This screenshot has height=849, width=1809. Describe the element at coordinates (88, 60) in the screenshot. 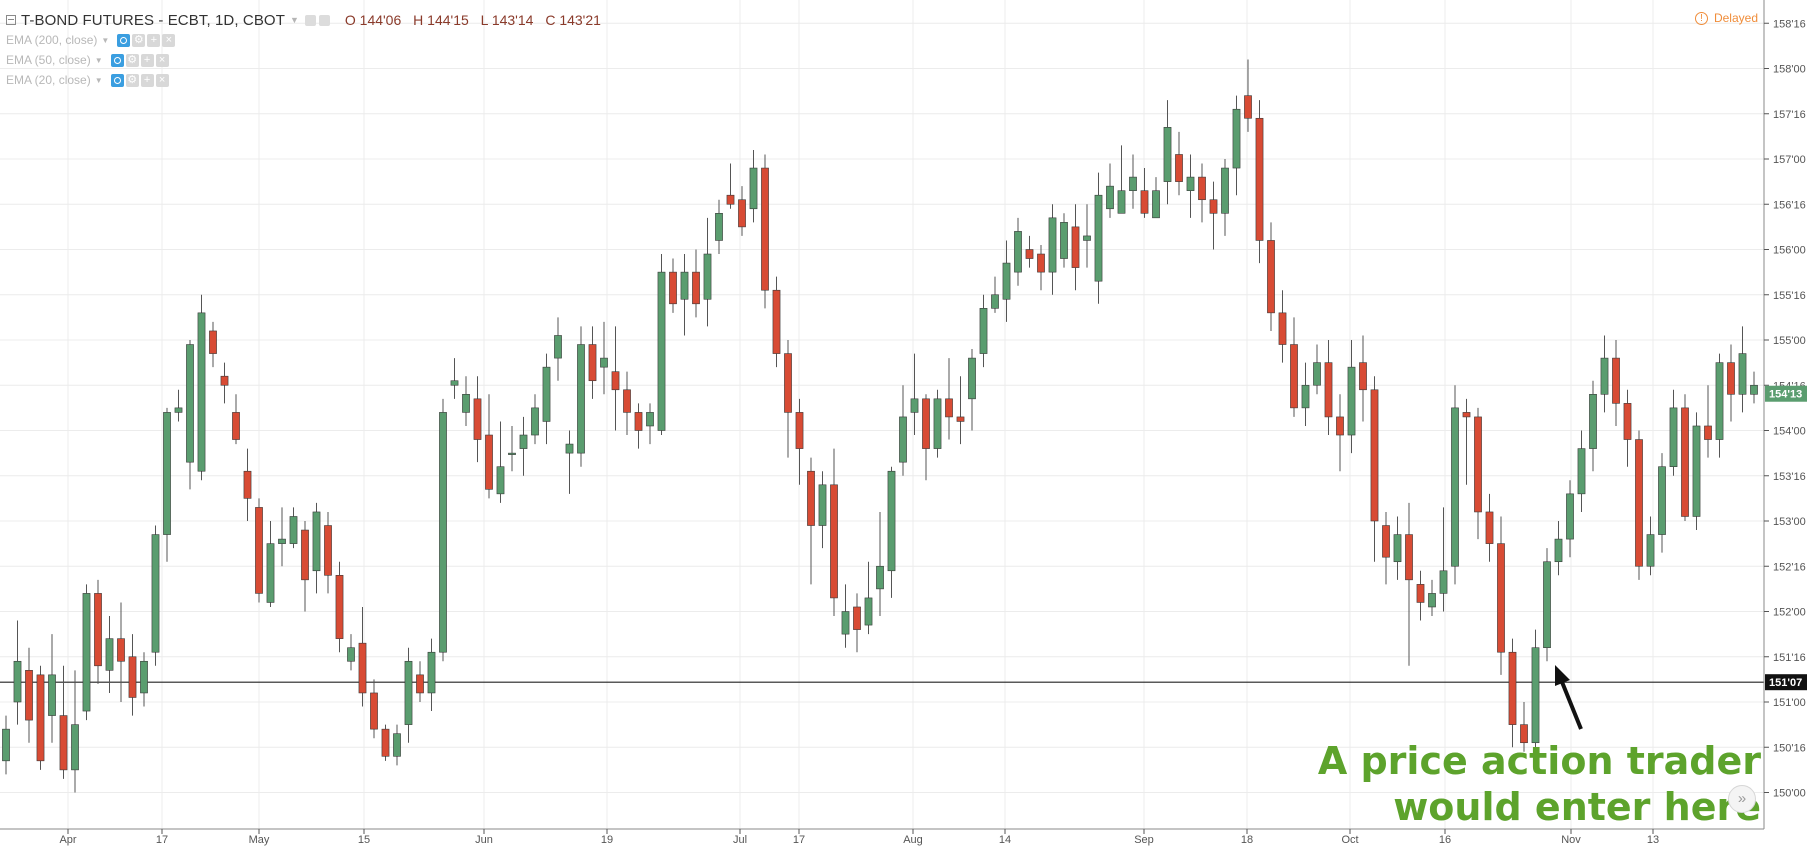

I see `indicator-ema-50: EMA (50, close) ▼ ⚙ + ×` at that location.